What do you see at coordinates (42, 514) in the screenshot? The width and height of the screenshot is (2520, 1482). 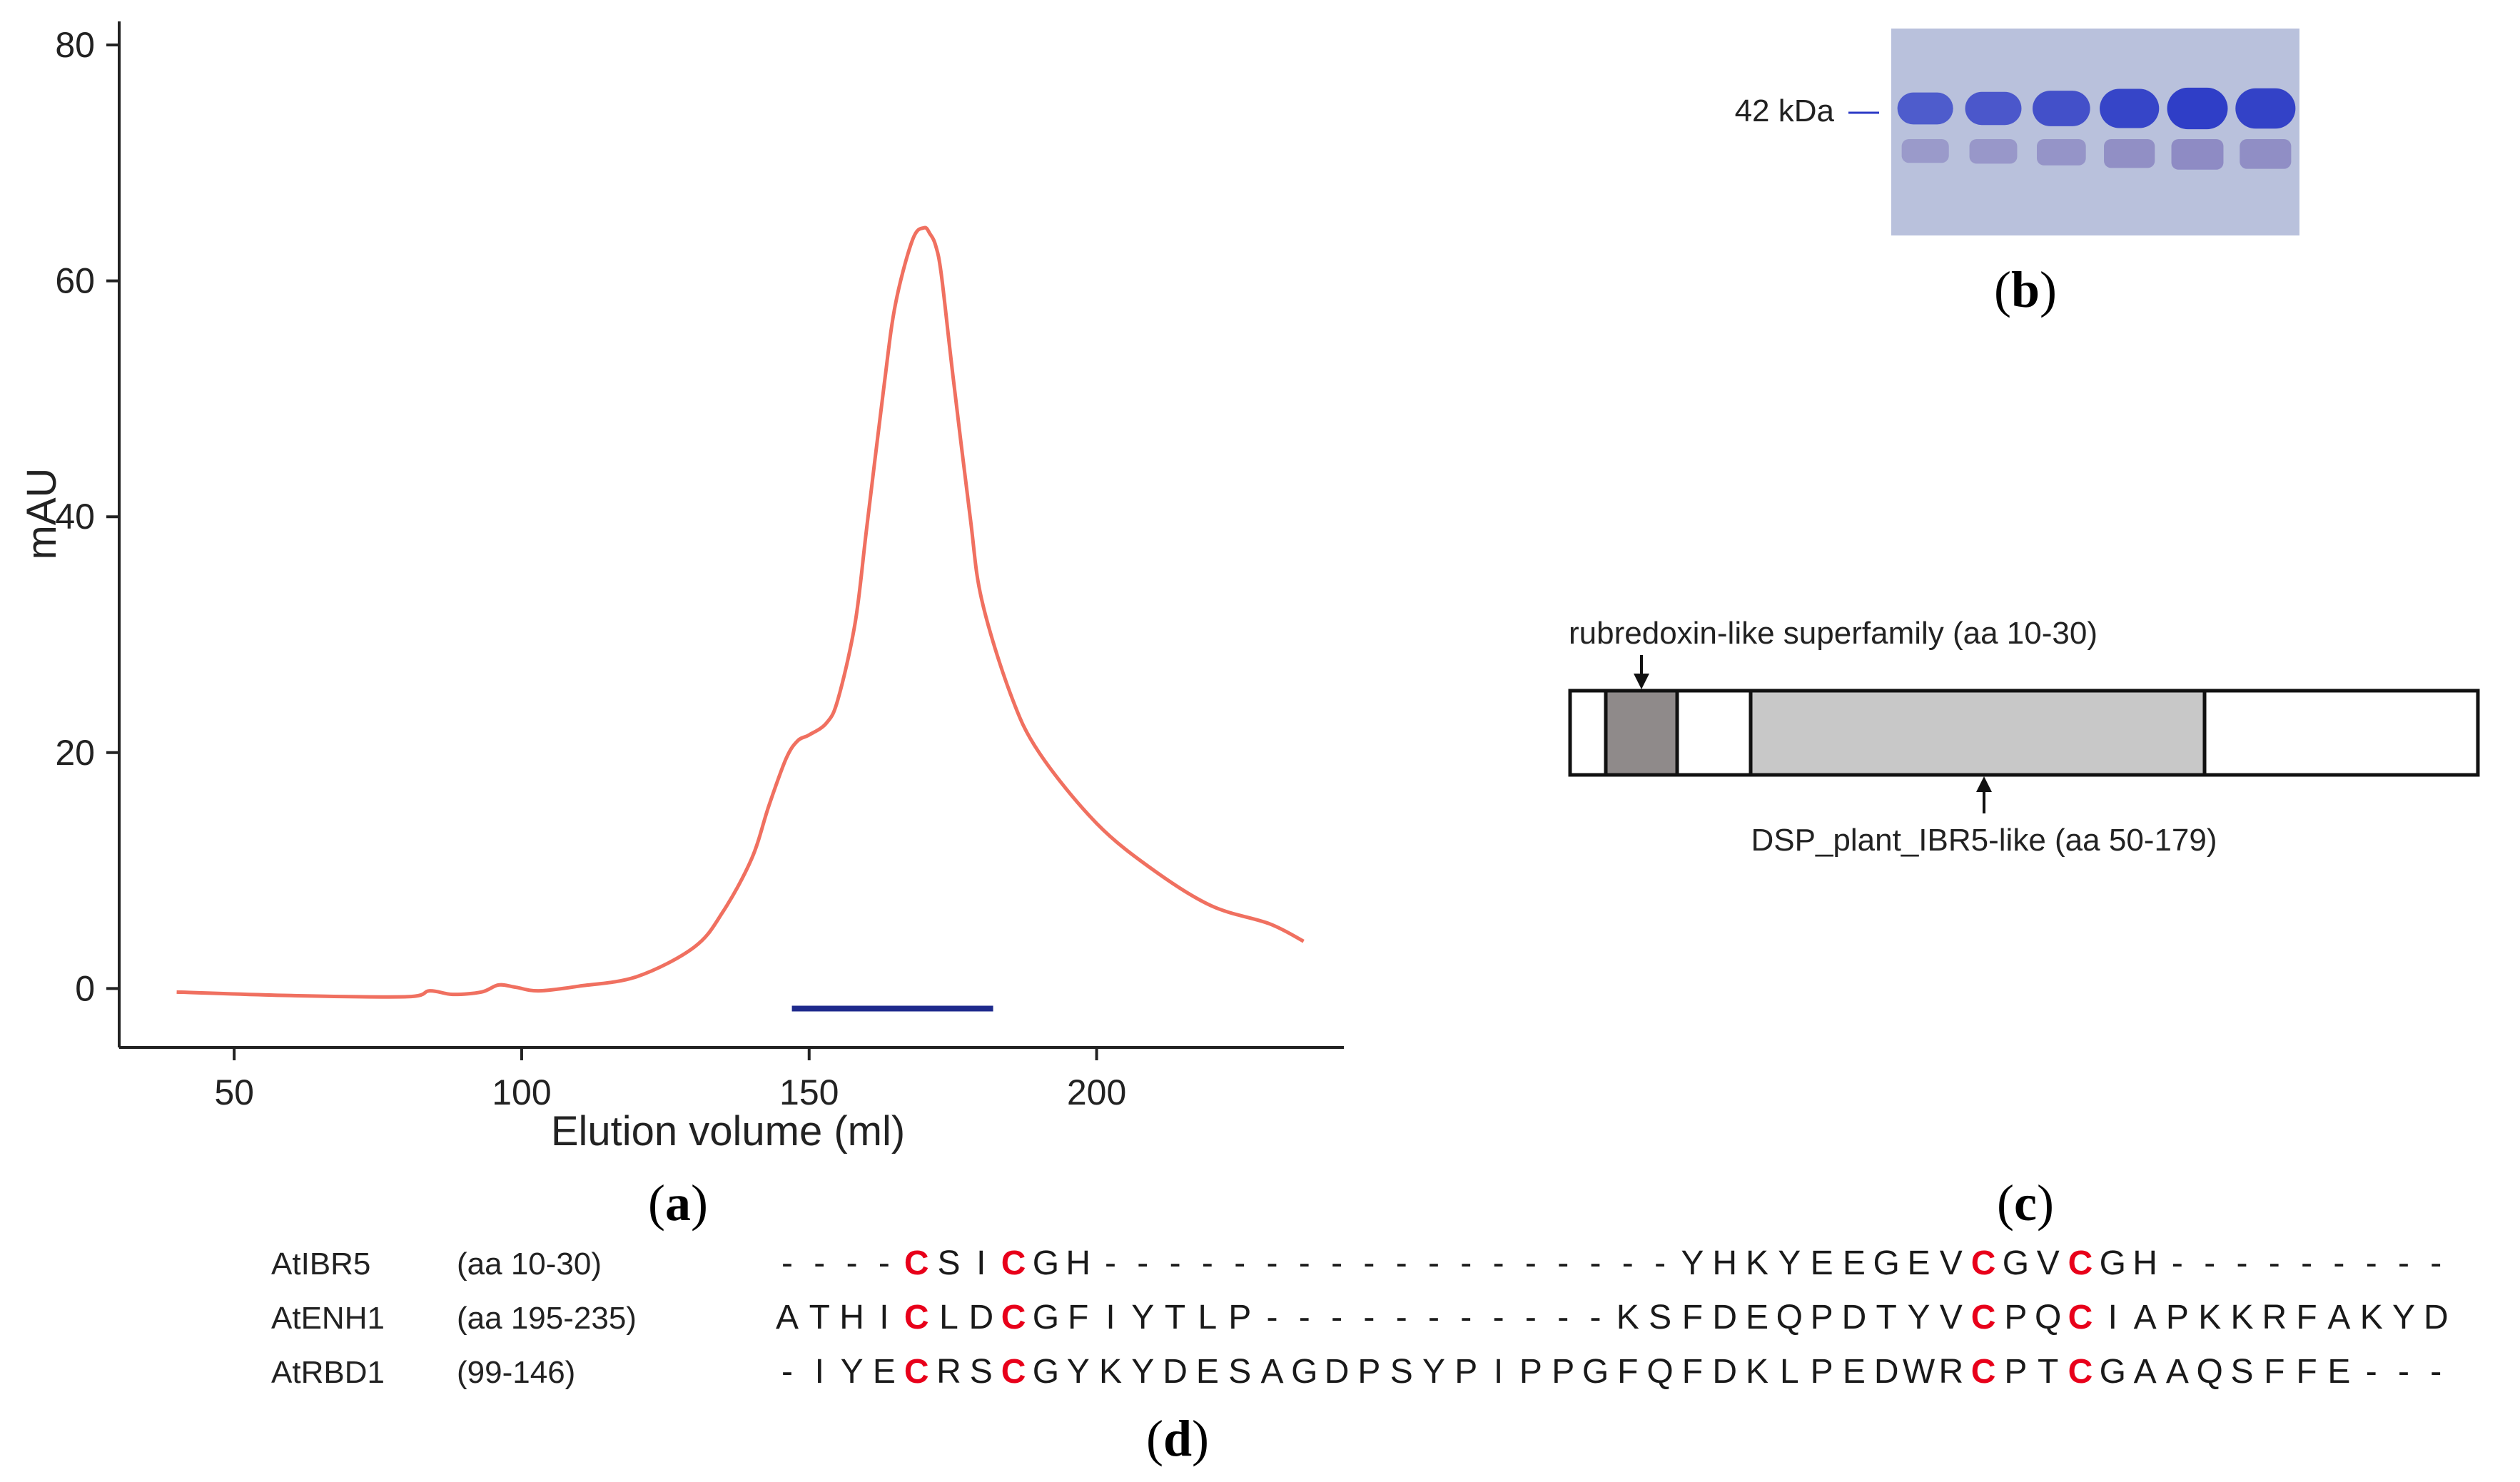 I see `y-axis-title: mAU` at bounding box center [42, 514].